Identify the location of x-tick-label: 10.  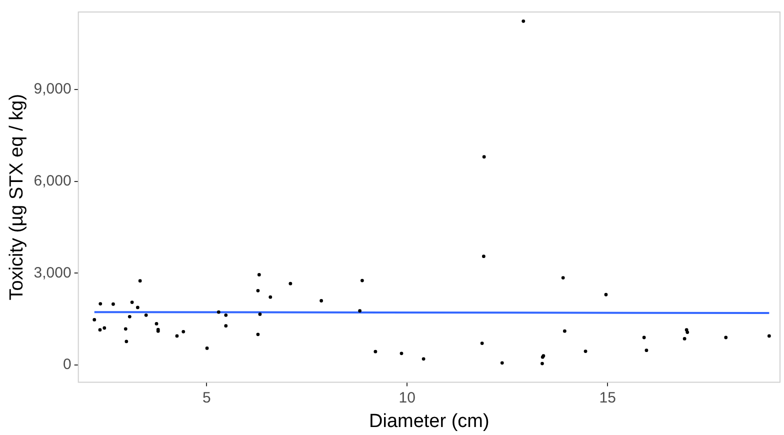
(407, 397).